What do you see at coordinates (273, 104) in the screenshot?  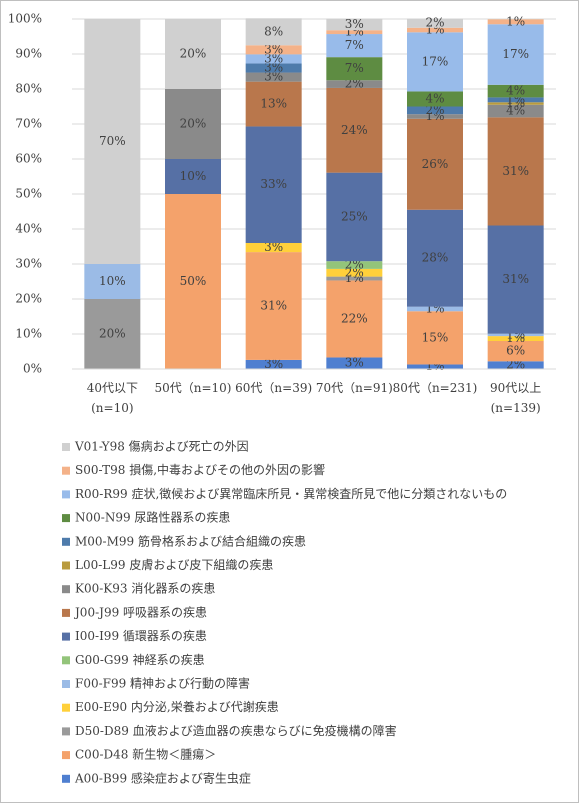 I see `data-label: 13%` at bounding box center [273, 104].